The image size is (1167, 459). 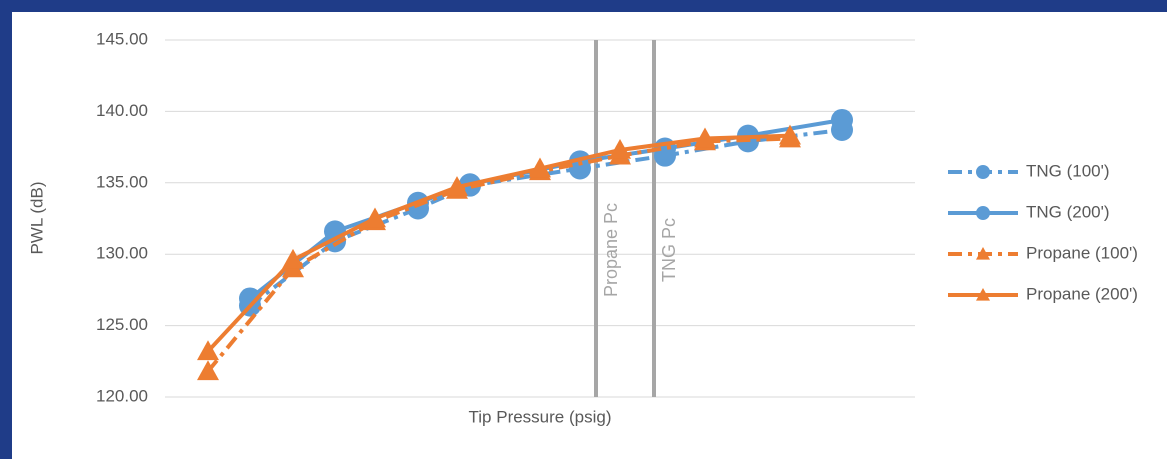 I want to click on y-tick-label: 135.00, so click(x=122, y=181).